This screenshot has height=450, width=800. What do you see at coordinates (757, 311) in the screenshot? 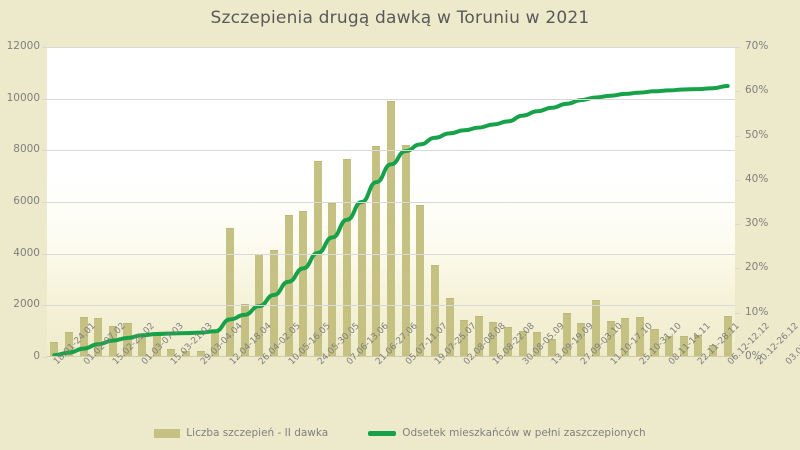
I see `y2-axis-tick-label: 10%` at bounding box center [757, 311].